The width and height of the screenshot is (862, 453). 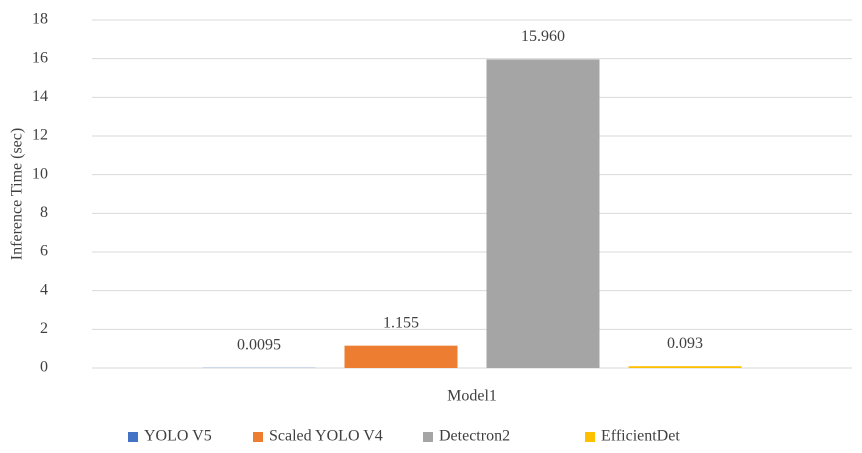 What do you see at coordinates (259, 344) in the screenshot?
I see `value-label: 0.0095` at bounding box center [259, 344].